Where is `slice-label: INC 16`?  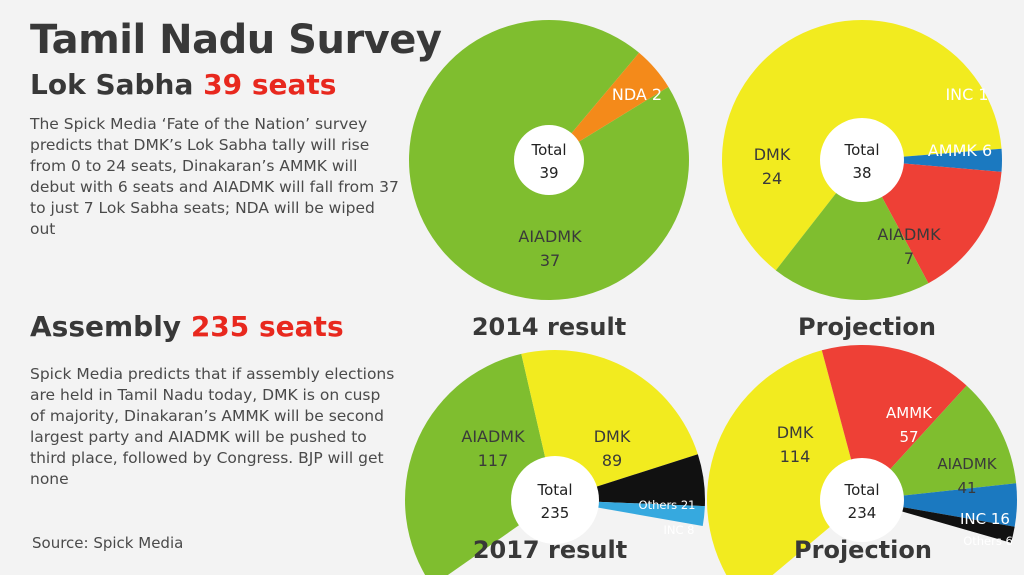 slice-label: INC 16 is located at coordinates (985, 519).